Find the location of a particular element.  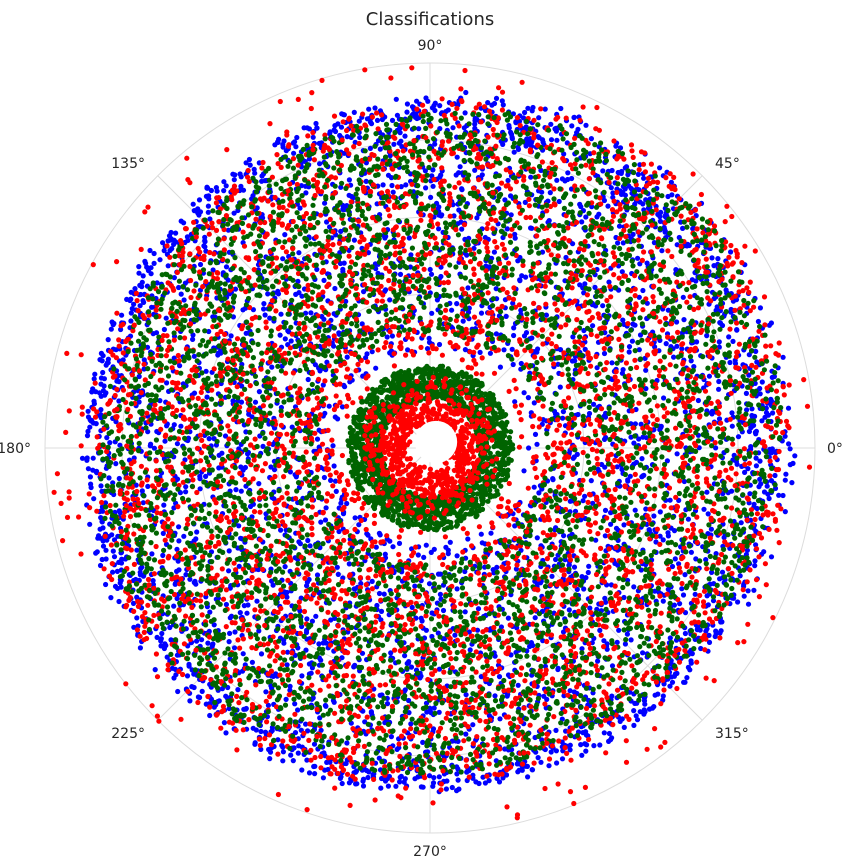

chart-title: Classifications is located at coordinates (430, 19).